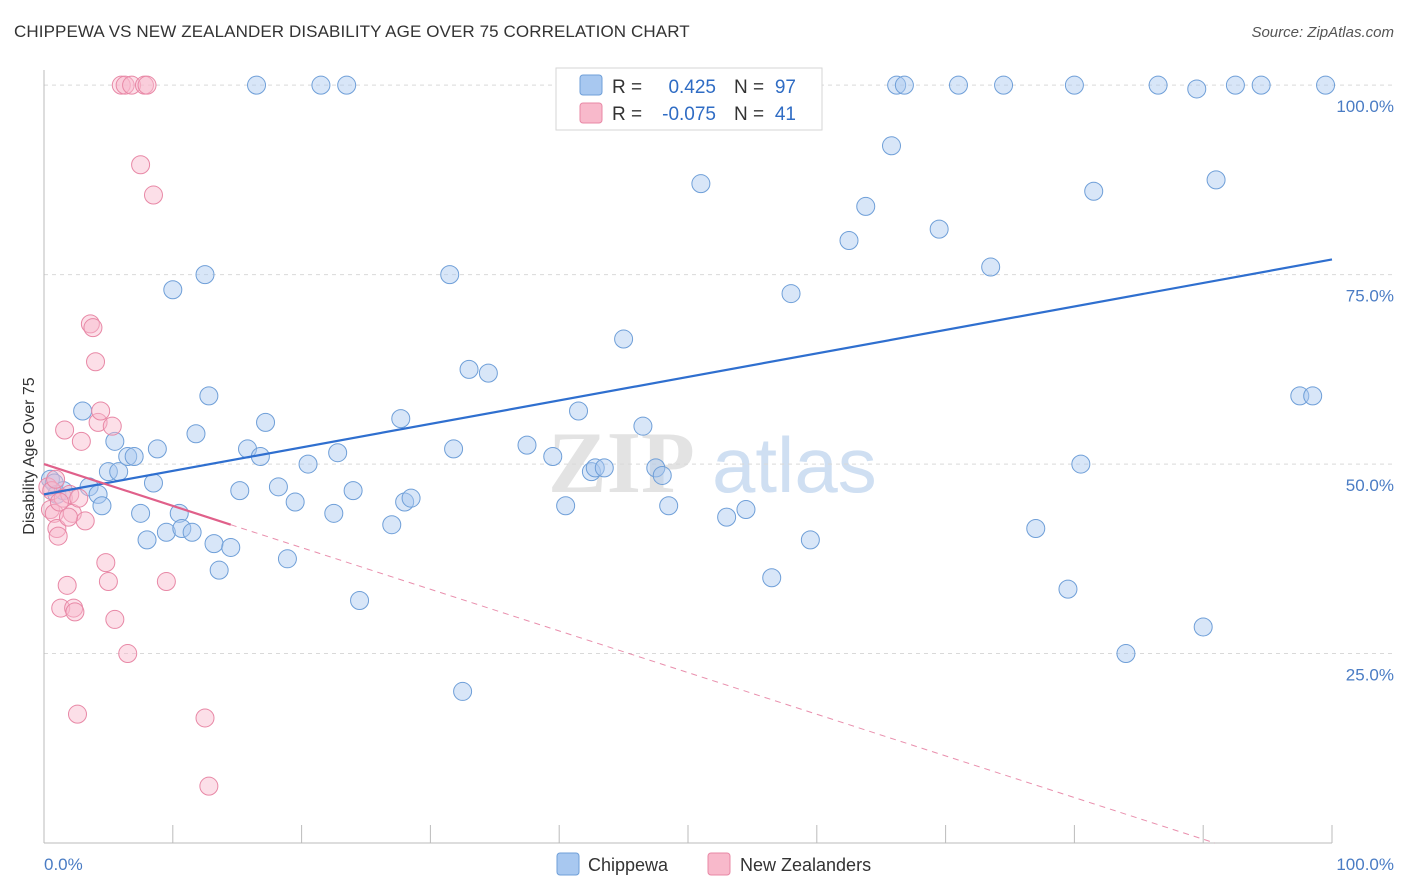 The height and width of the screenshot is (892, 1406). I want to click on series-legend: Chippewa New Zealanders, so click(713, 864).